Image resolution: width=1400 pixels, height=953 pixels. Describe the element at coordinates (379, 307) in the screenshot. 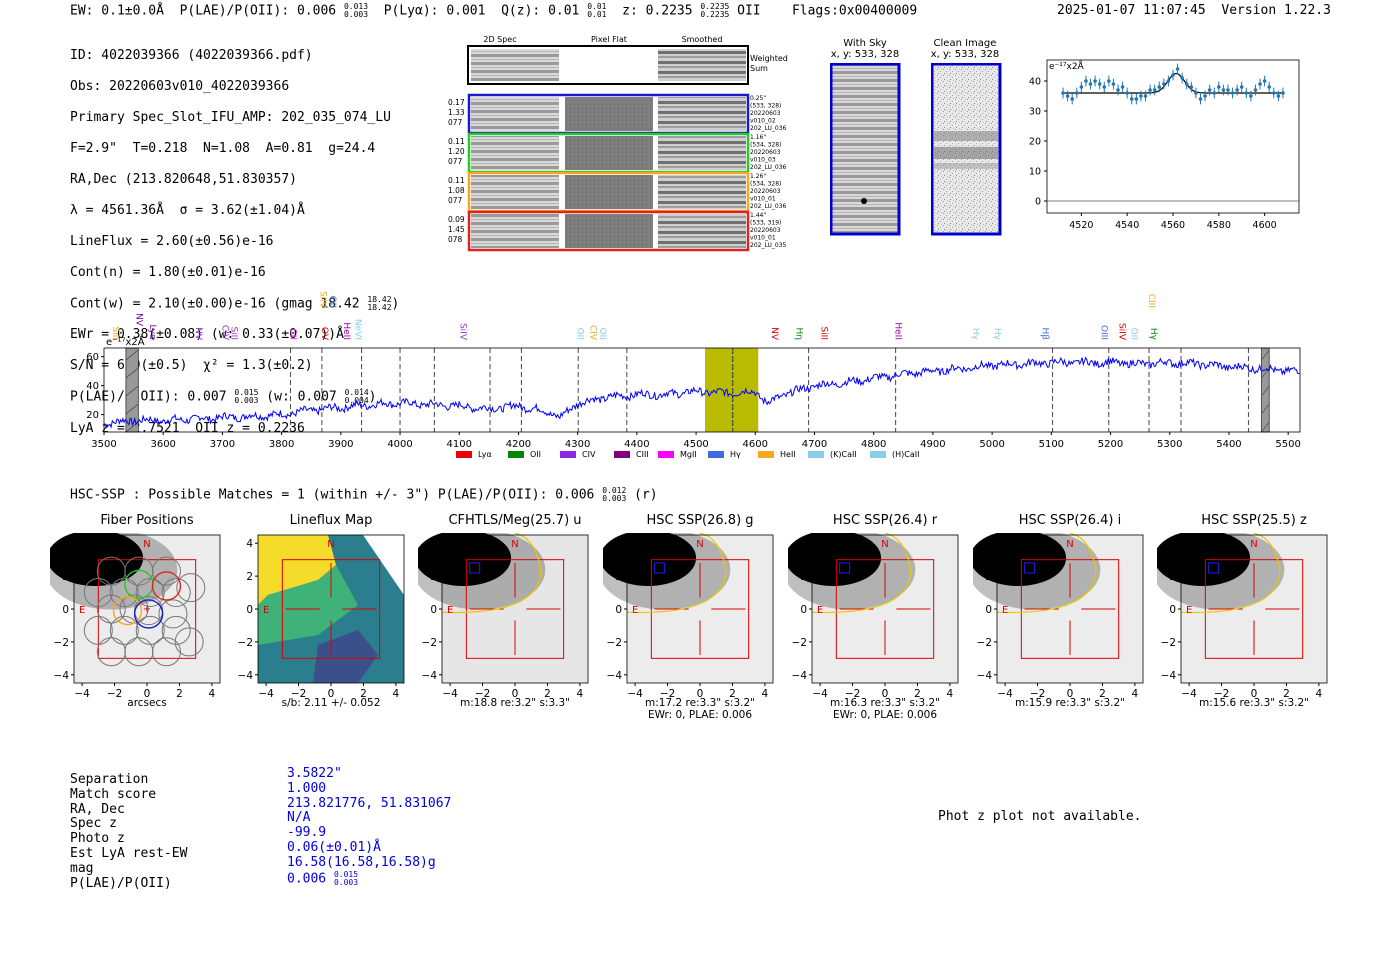

I see `info-contw-lo: 18.42` at that location.